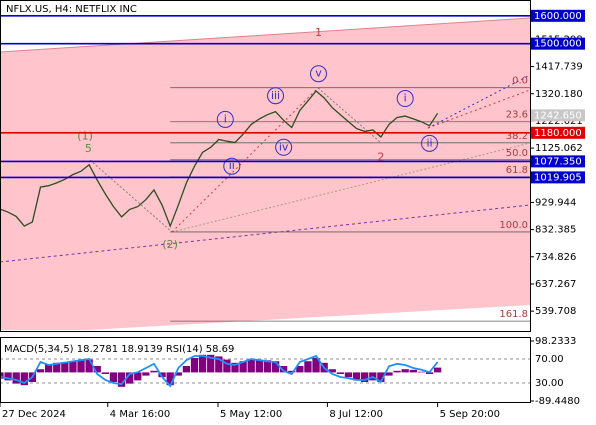 The image size is (596, 425). I want to click on x-tick-label: 5 Sep 20:00, so click(470, 414).